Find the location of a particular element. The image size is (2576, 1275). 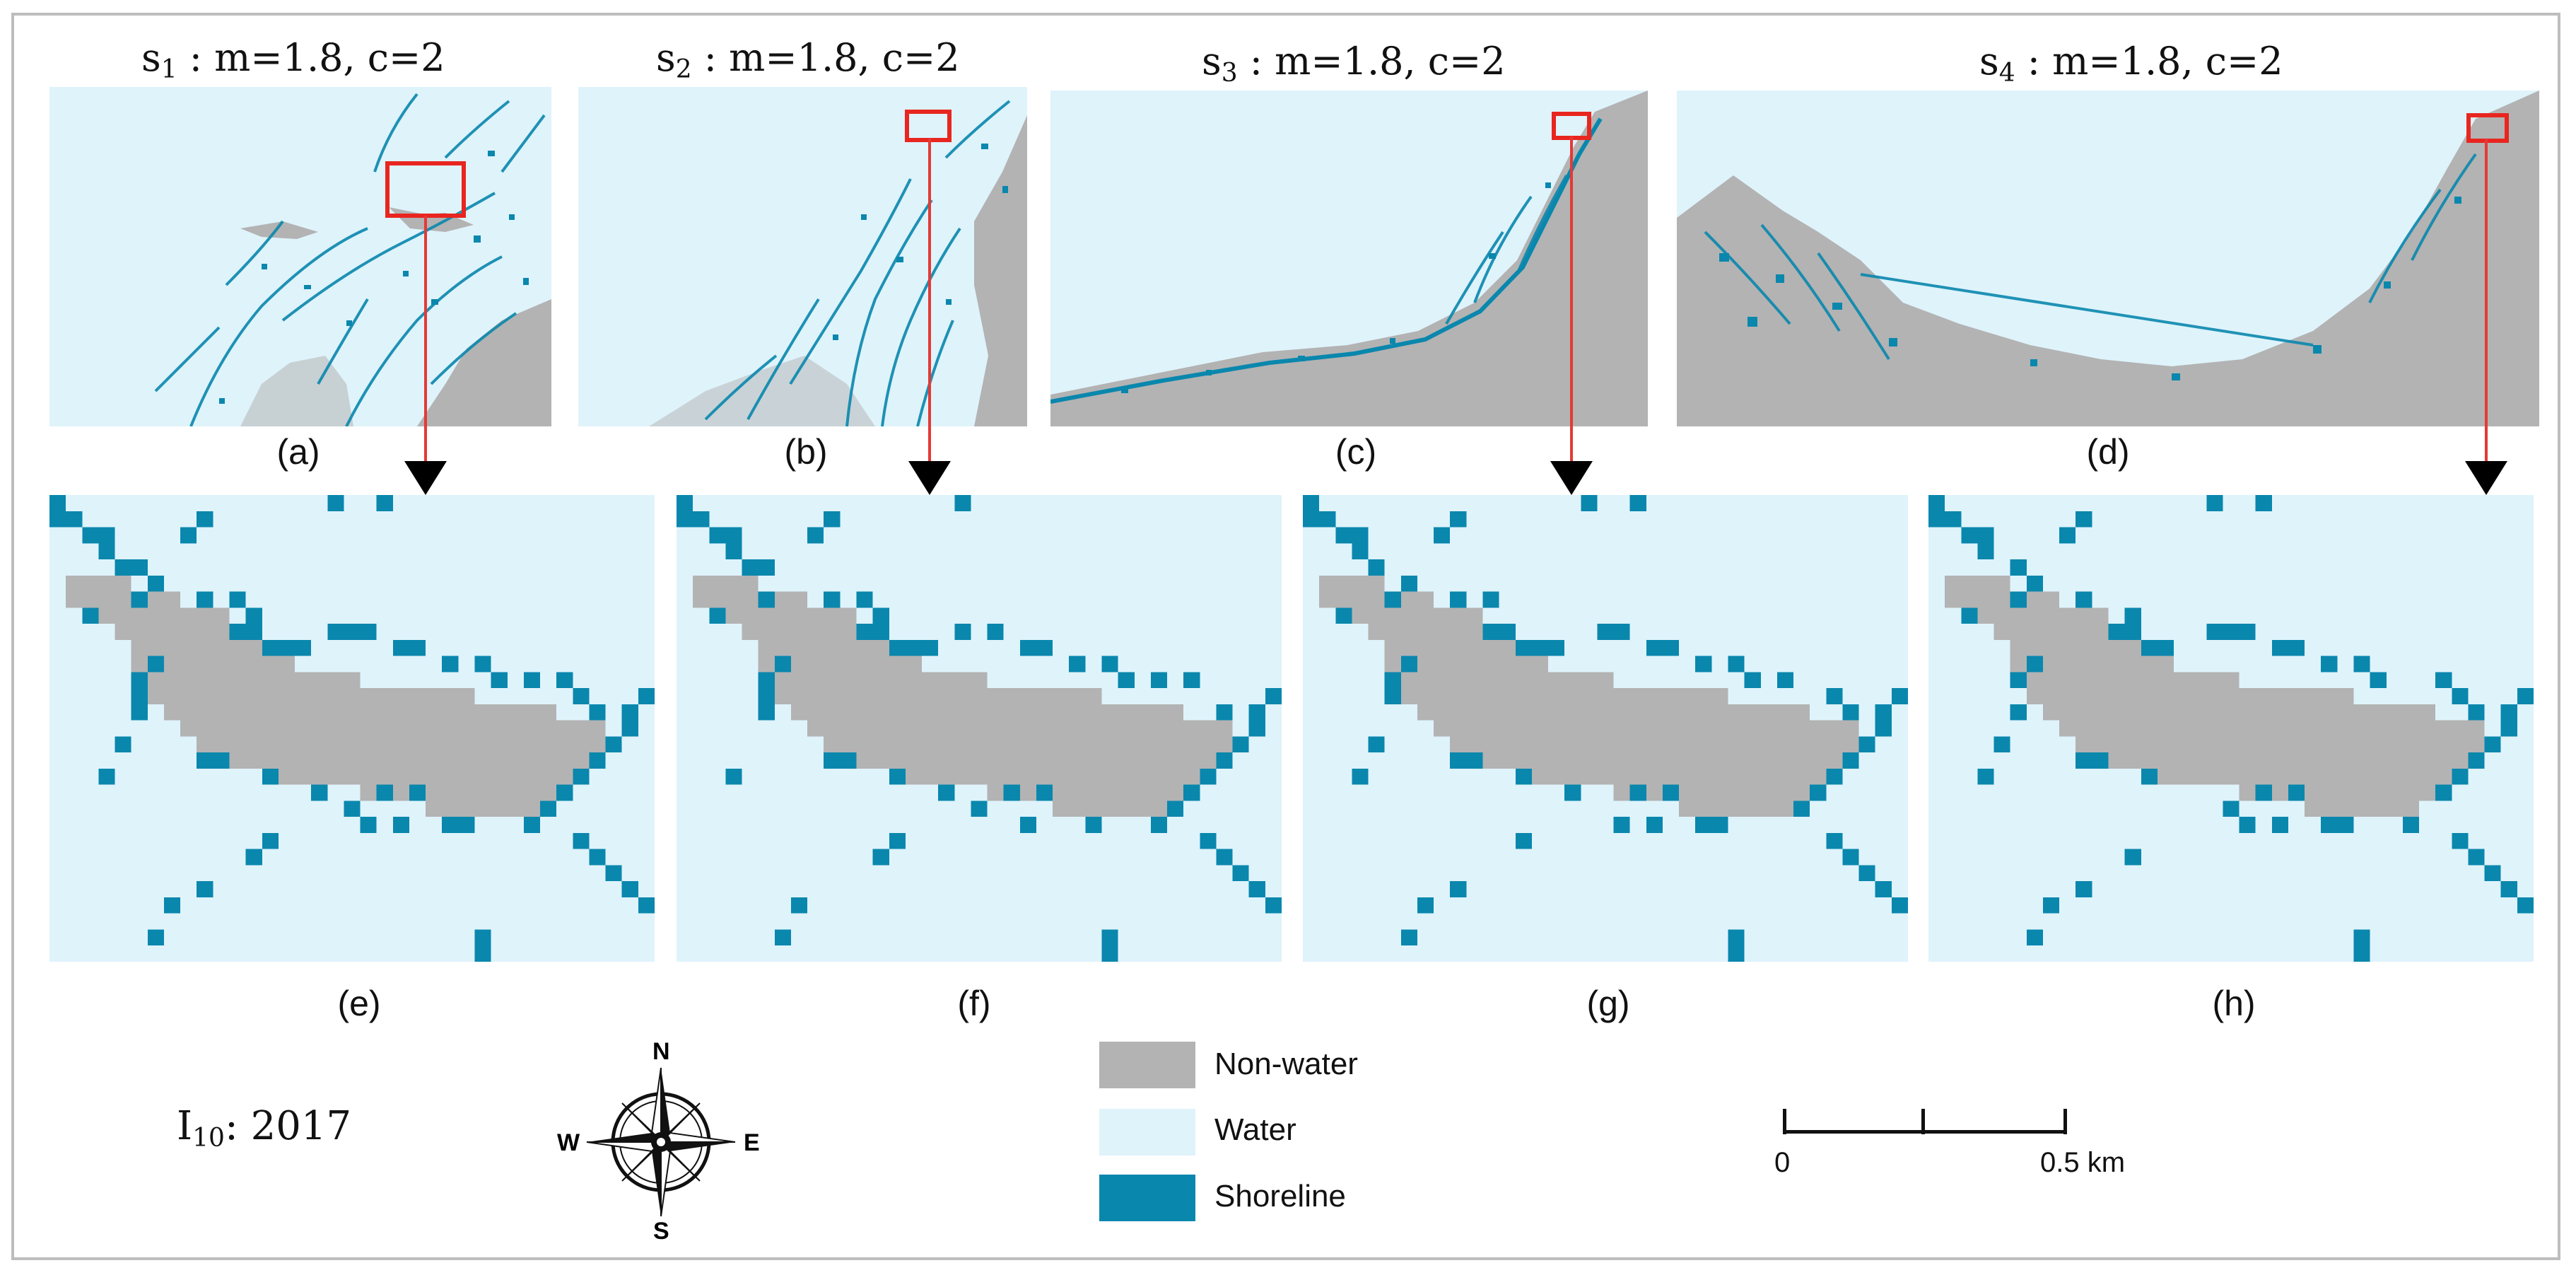

zoom-map-h is located at coordinates (2231, 729).